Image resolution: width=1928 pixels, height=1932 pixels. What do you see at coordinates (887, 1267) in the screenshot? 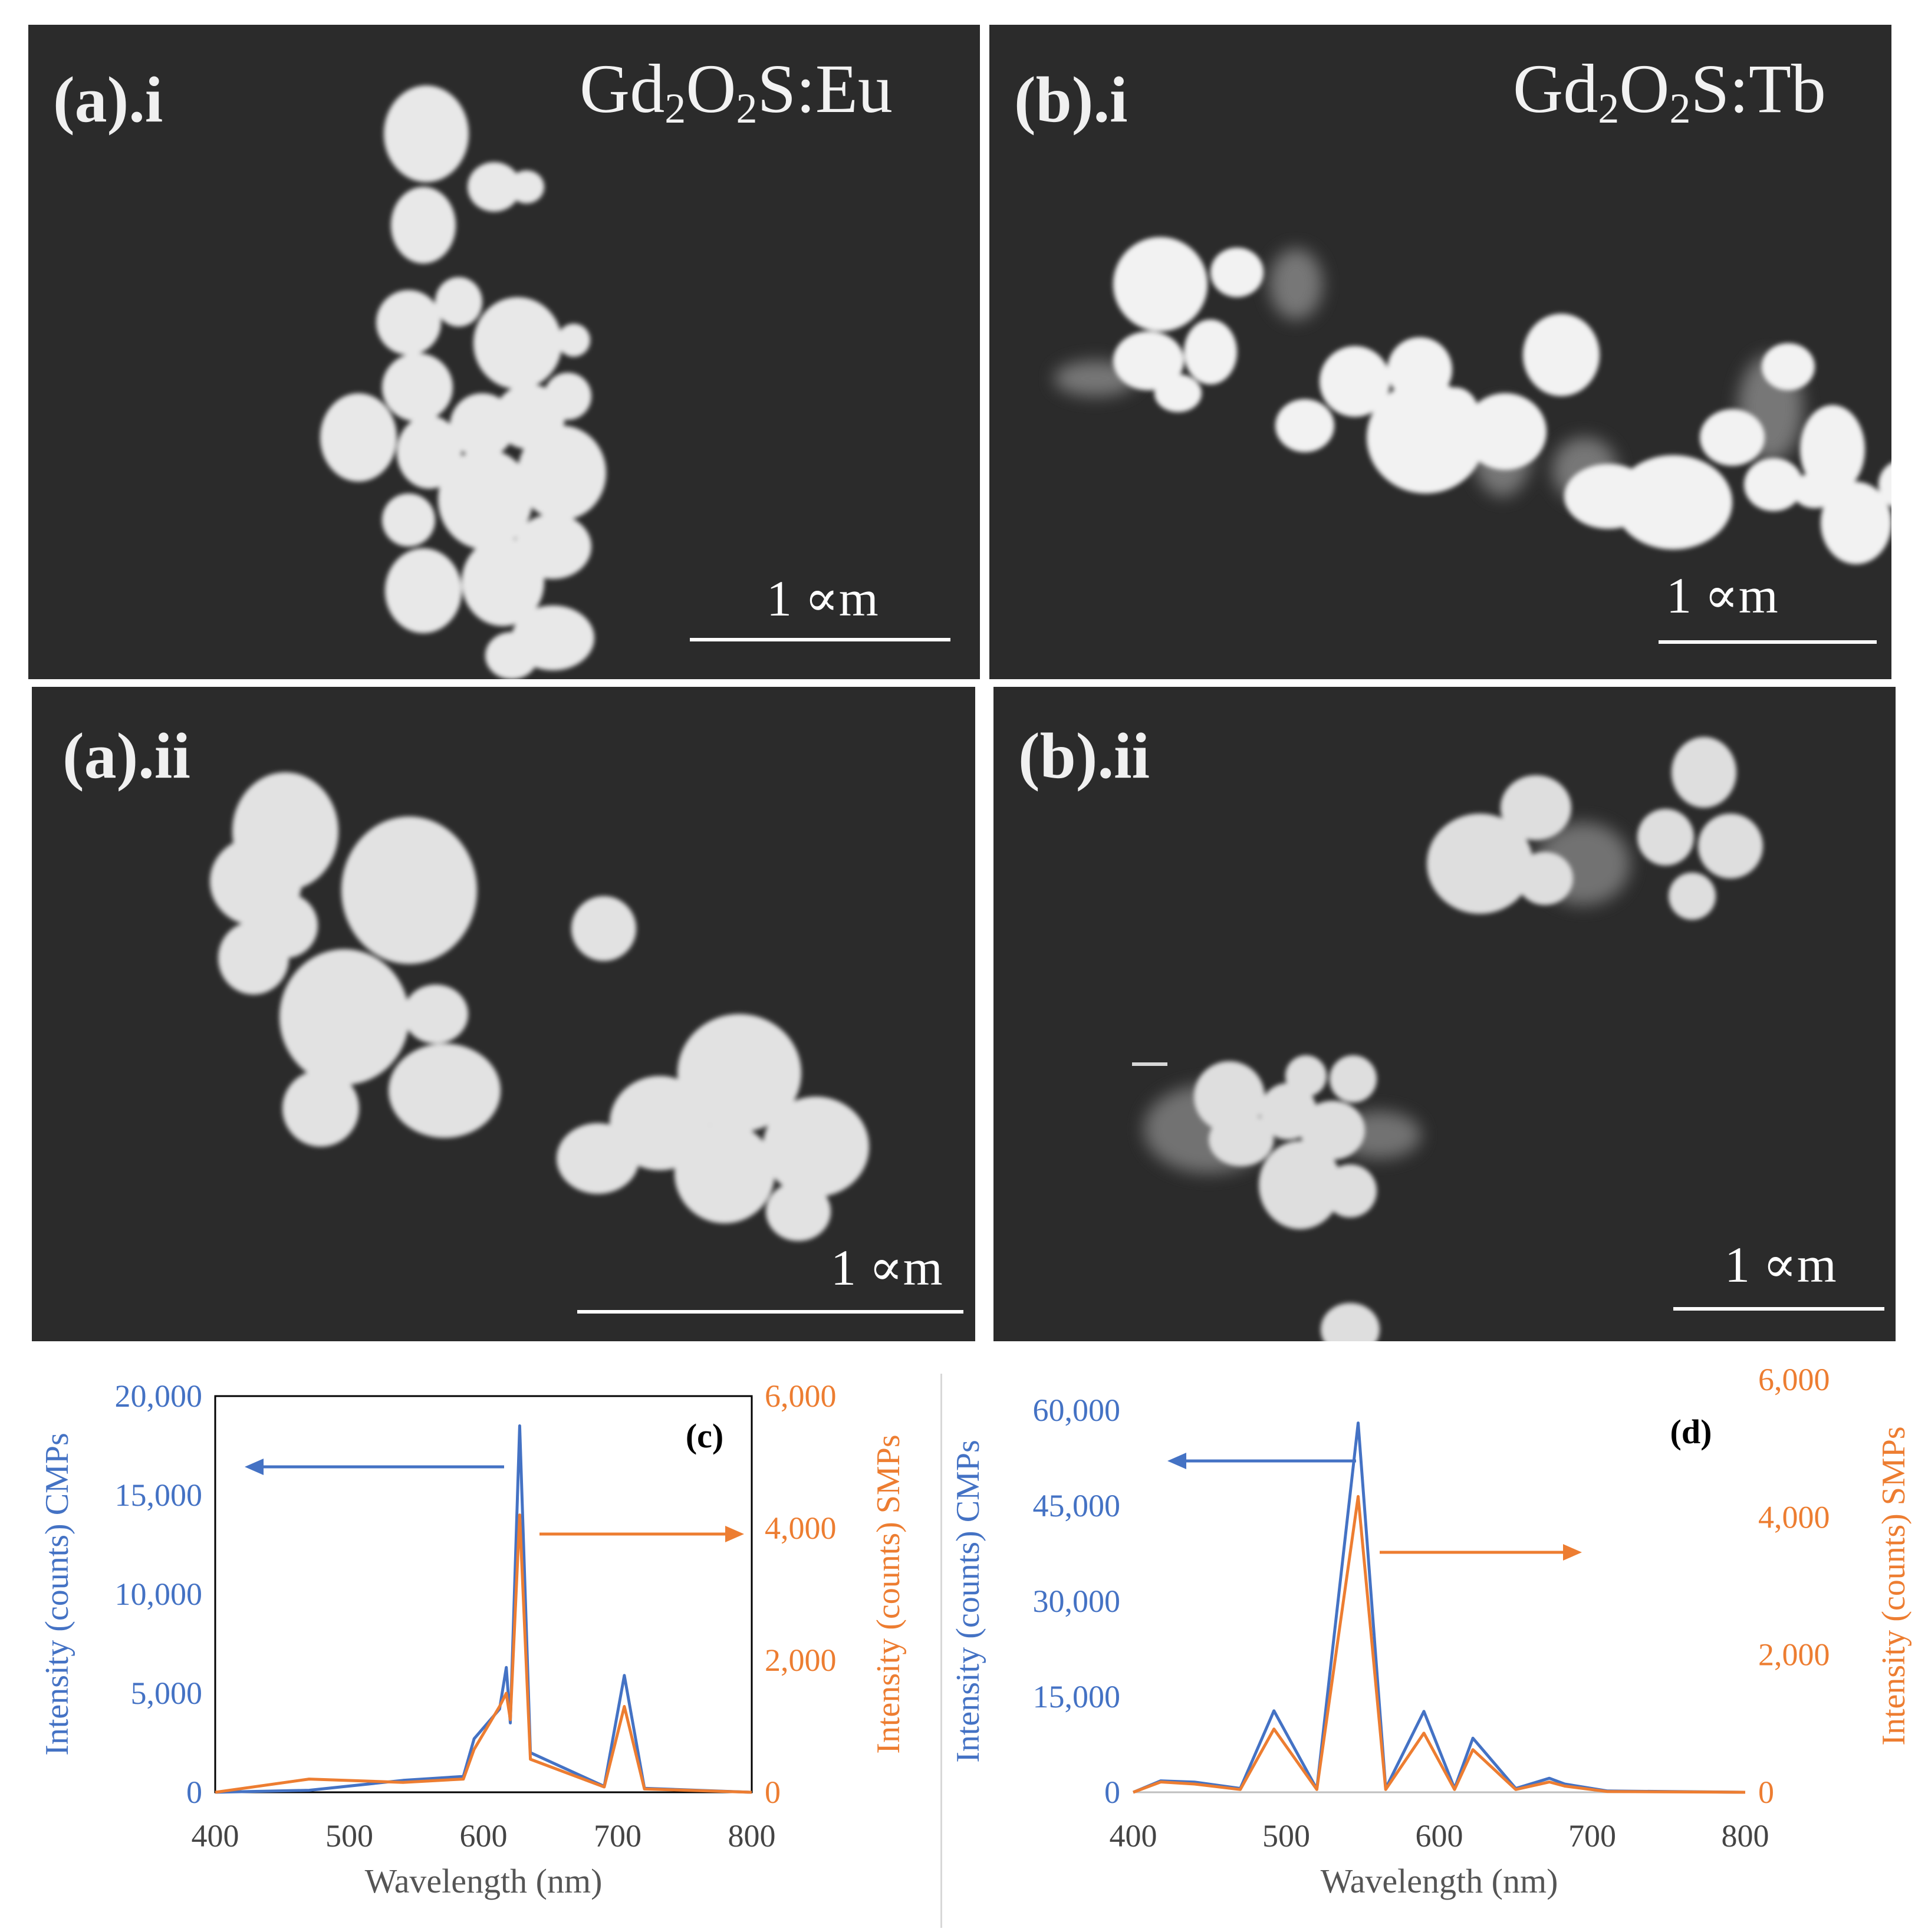
I see `scale-bar-label-a-ii: 1 ∝m` at bounding box center [887, 1267].